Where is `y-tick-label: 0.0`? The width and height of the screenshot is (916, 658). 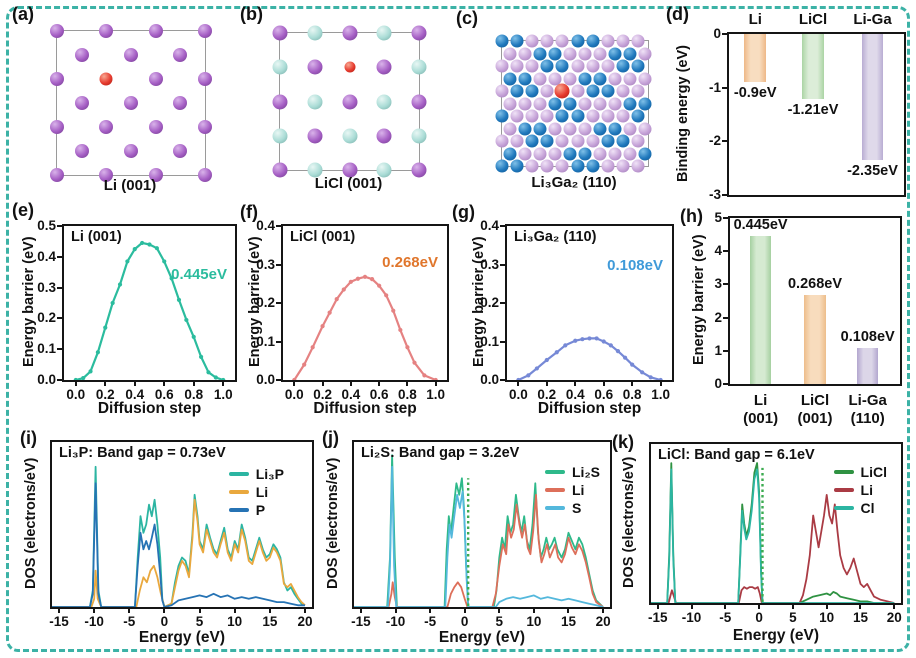 y-tick-label: 0.0 is located at coordinates (46, 379).